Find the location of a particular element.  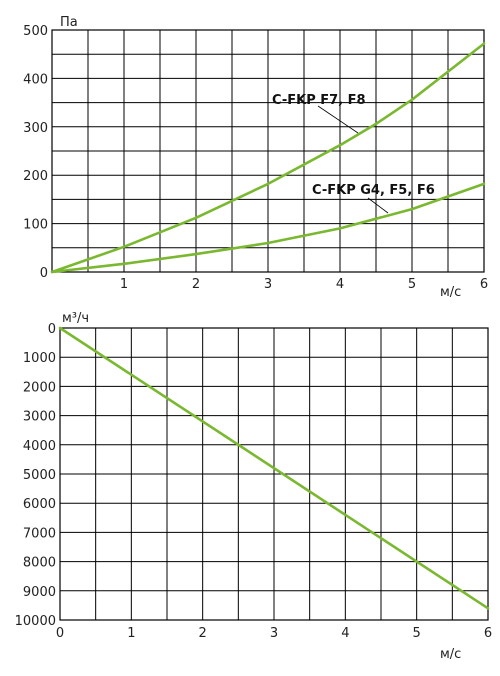

chart1-xtick-label: 5 is located at coordinates (412, 284).